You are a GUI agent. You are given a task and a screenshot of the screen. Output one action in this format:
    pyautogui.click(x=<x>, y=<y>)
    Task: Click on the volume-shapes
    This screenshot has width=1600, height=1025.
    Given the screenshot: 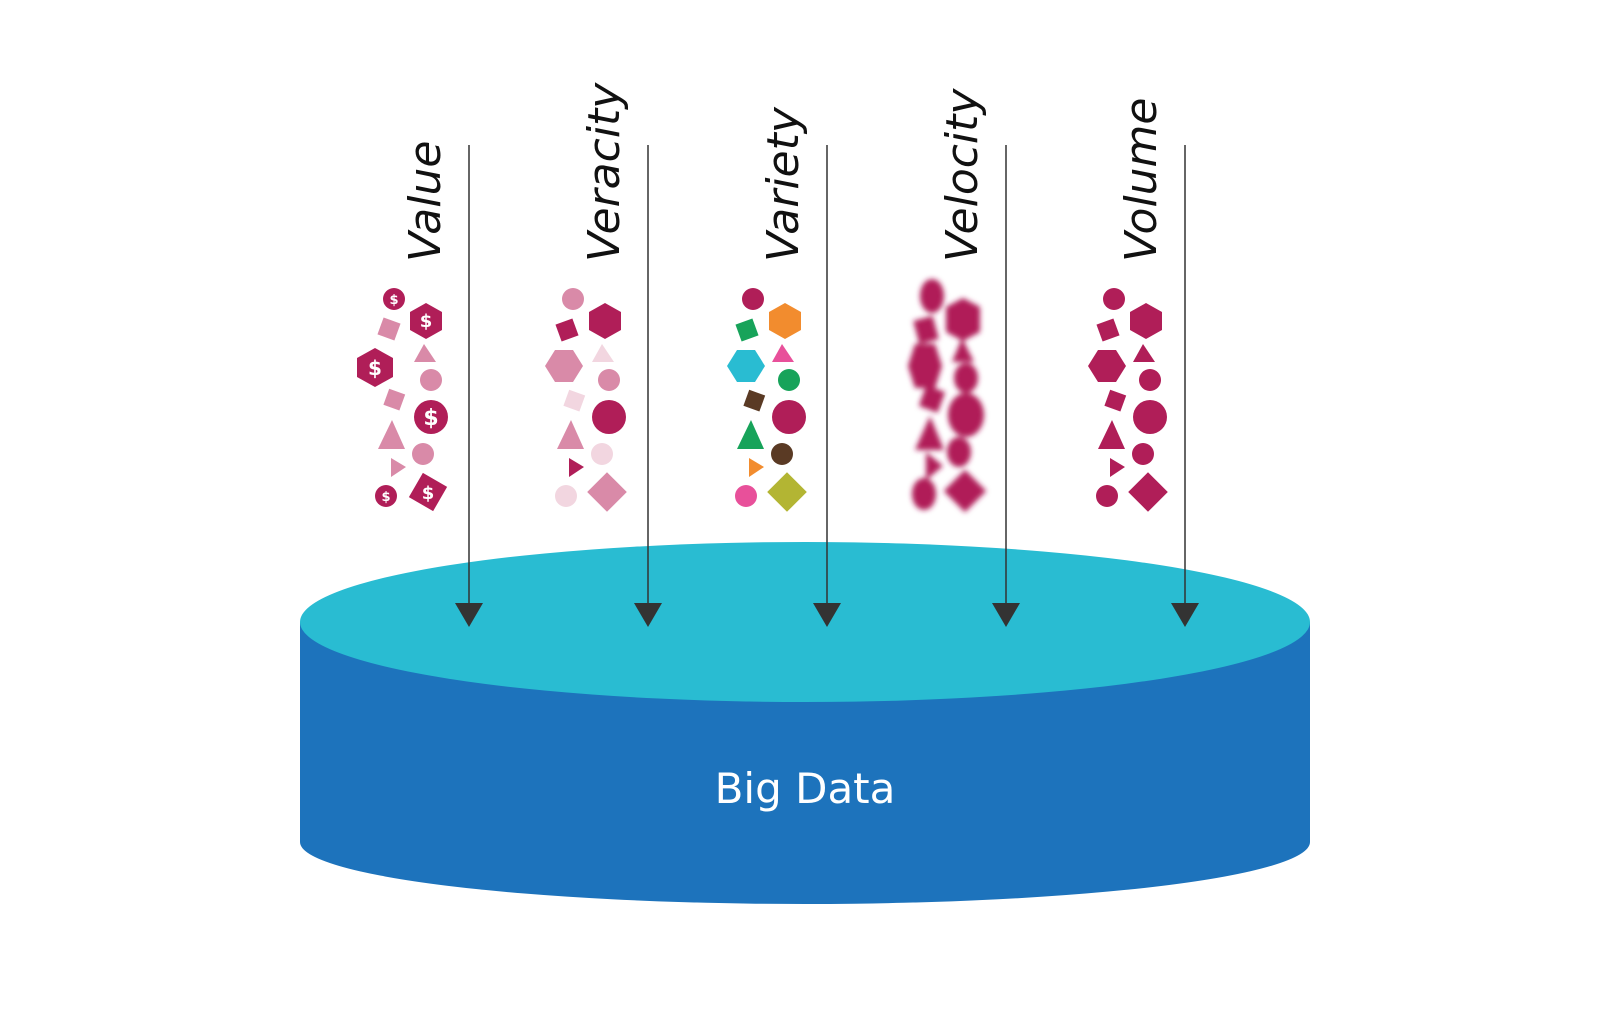 What is the action you would take?
    pyautogui.click(x=1128, y=400)
    